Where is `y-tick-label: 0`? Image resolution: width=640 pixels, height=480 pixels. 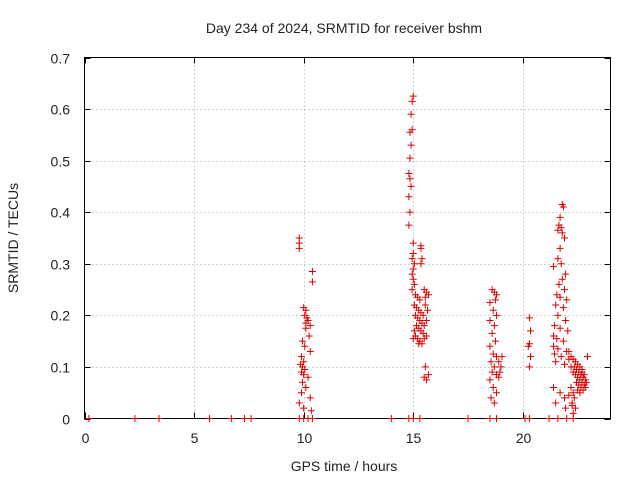
y-tick-label: 0 is located at coordinates (66, 420).